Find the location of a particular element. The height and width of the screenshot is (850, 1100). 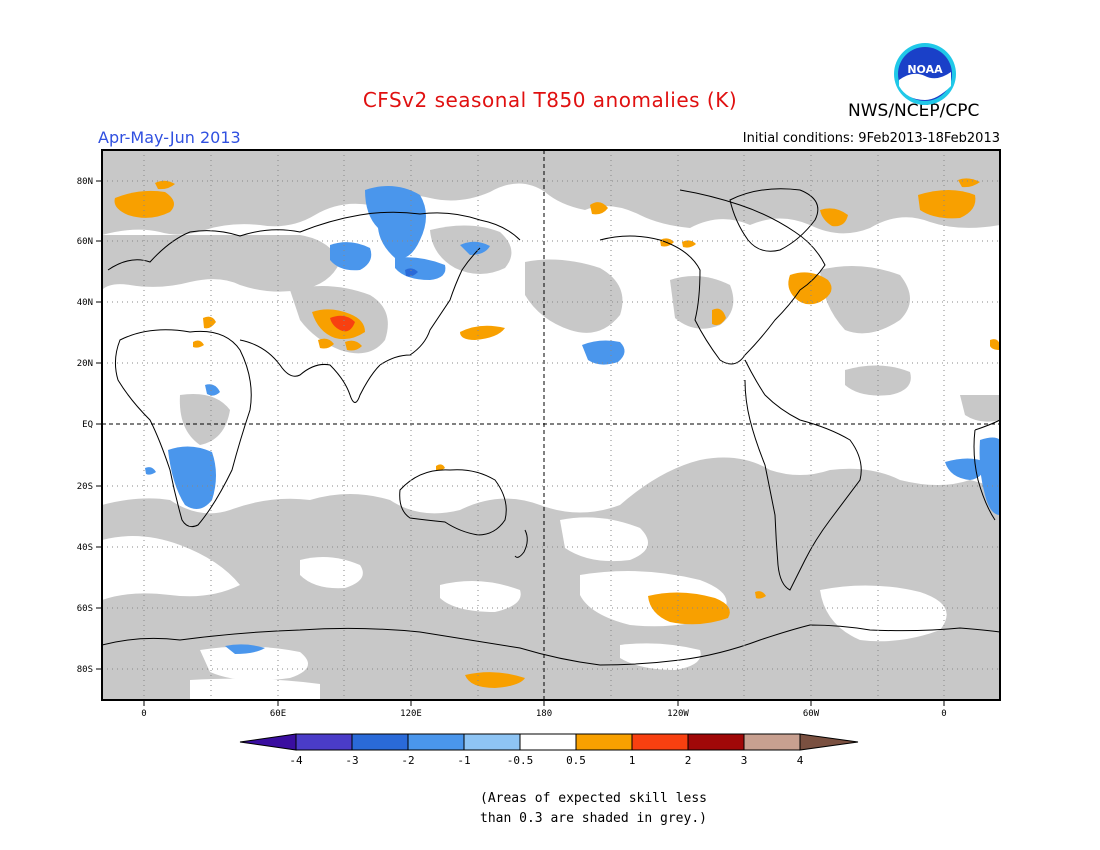

initial-conditions: Initial conditions: 9Feb2013-18Feb2013 is located at coordinates (871, 138).